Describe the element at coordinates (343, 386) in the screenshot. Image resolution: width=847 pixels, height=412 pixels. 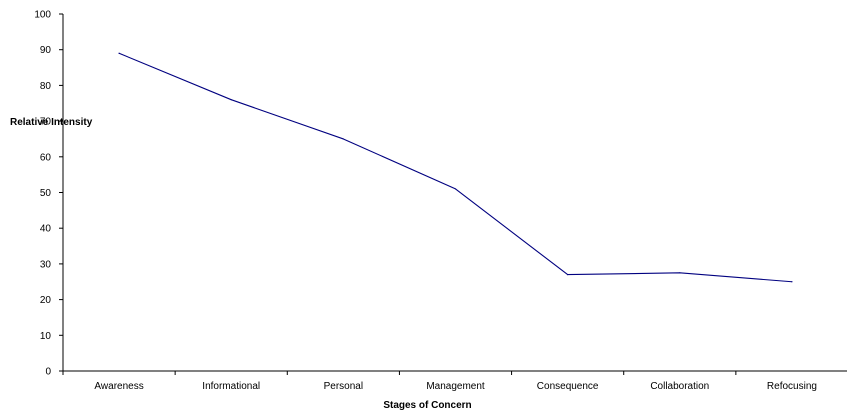
I see `x-category-label: Personal` at that location.